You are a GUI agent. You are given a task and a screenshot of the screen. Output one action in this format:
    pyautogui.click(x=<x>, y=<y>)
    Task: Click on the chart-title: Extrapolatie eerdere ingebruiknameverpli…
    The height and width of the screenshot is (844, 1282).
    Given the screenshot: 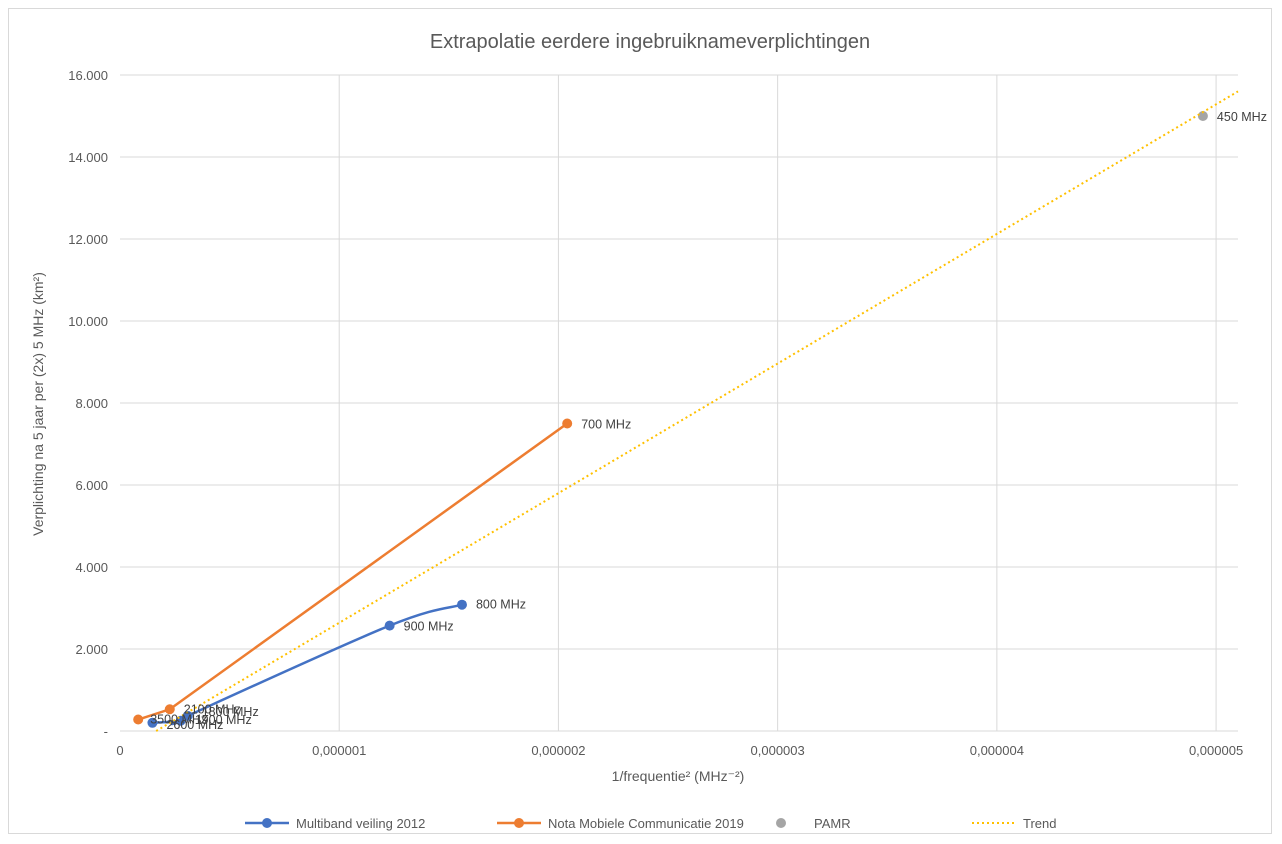 What is the action you would take?
    pyautogui.click(x=650, y=42)
    